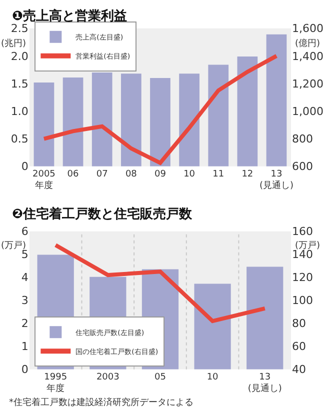 The width and height of the screenshot is (329, 419). Describe the element at coordinates (307, 246) in the screenshot. I see `y2-axis-title: (万戸)` at that location.